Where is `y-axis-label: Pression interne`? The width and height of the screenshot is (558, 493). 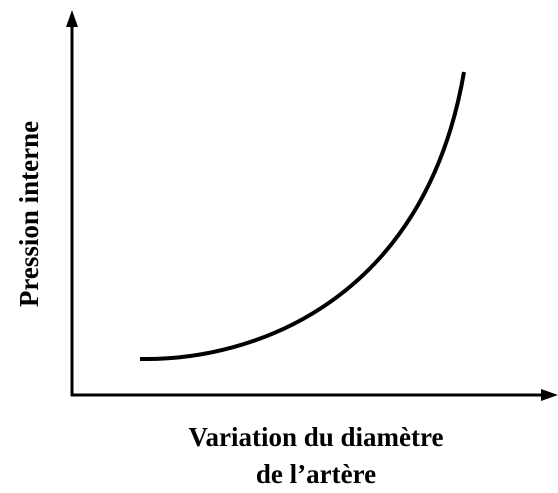 y-axis-label: Pression interne is located at coordinates (29, 214).